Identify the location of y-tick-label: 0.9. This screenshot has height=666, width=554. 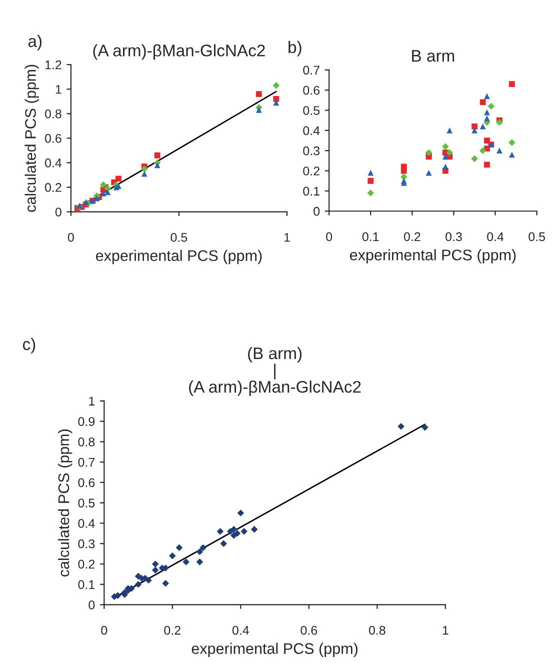
(86, 421).